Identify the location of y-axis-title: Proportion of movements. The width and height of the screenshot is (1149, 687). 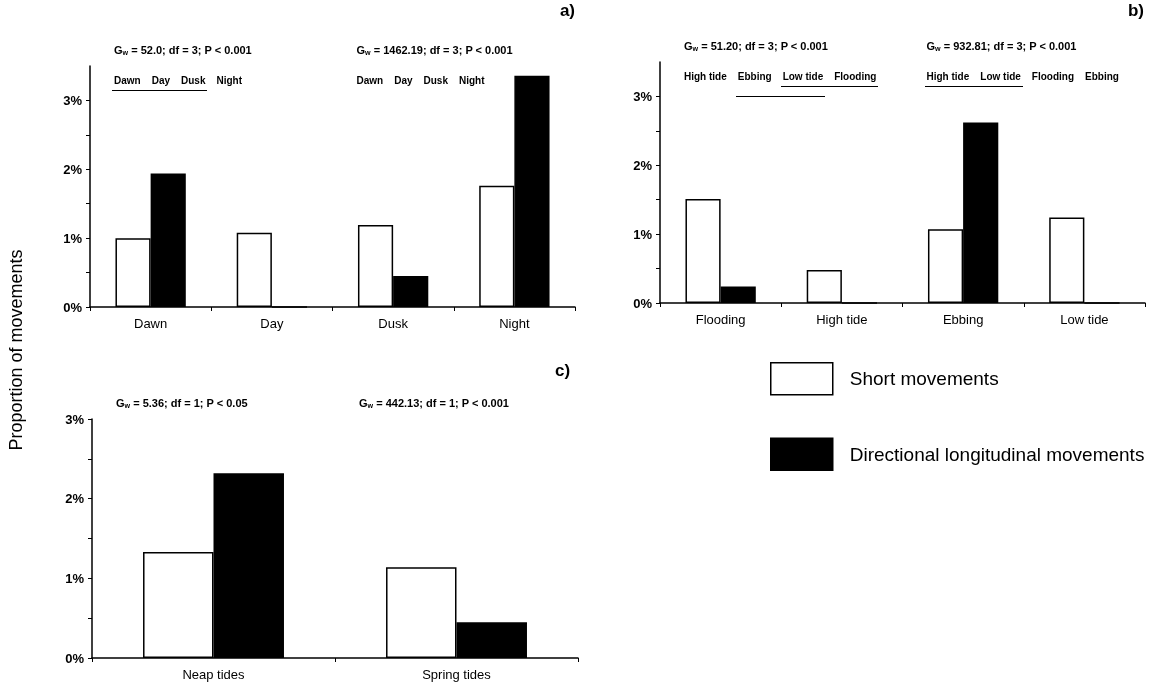
(16, 350).